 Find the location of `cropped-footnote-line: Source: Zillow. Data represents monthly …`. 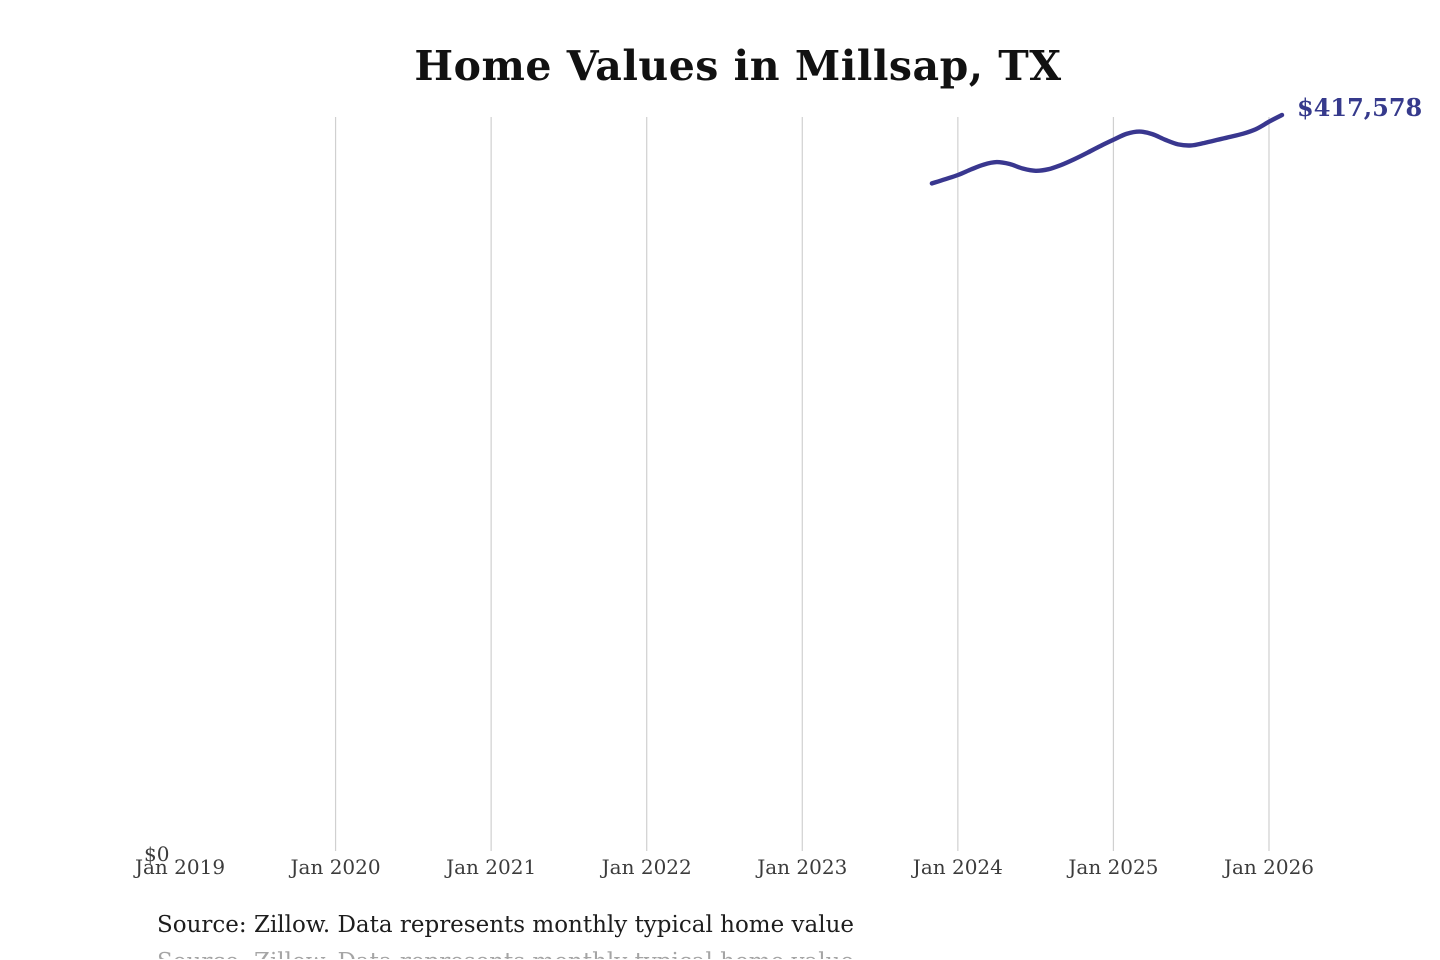

cropped-footnote-line: Source: Zillow. Data represents monthly … is located at coordinates (505, 954).